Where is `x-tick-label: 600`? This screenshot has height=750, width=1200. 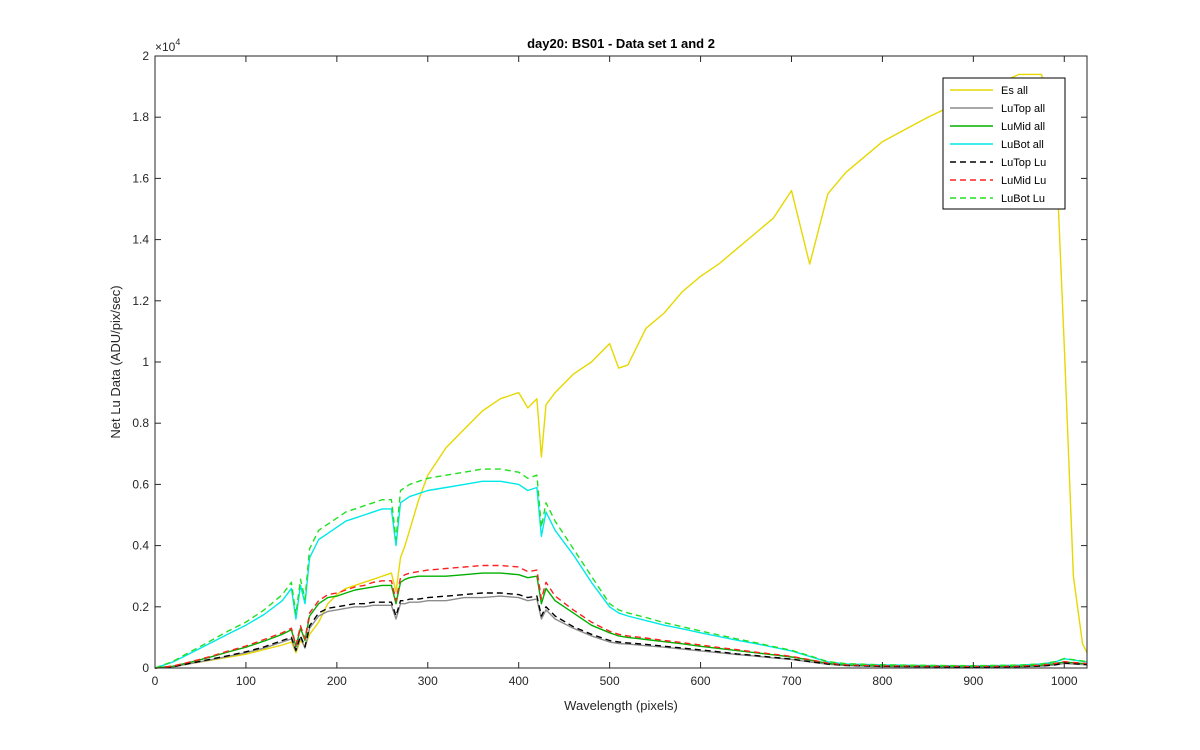 x-tick-label: 600 is located at coordinates (701, 681).